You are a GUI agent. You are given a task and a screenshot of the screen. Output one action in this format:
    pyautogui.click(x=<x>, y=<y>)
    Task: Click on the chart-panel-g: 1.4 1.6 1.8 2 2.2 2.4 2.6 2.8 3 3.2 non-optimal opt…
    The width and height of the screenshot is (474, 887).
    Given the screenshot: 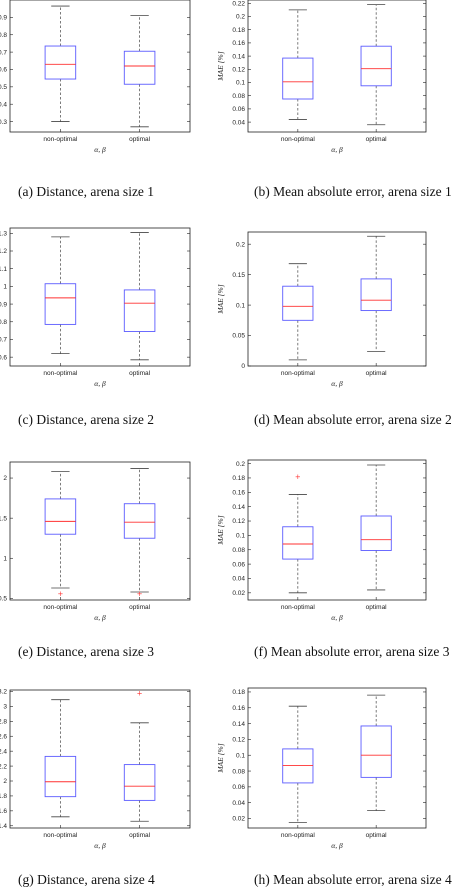 What is the action you would take?
    pyautogui.click(x=95, y=788)
    